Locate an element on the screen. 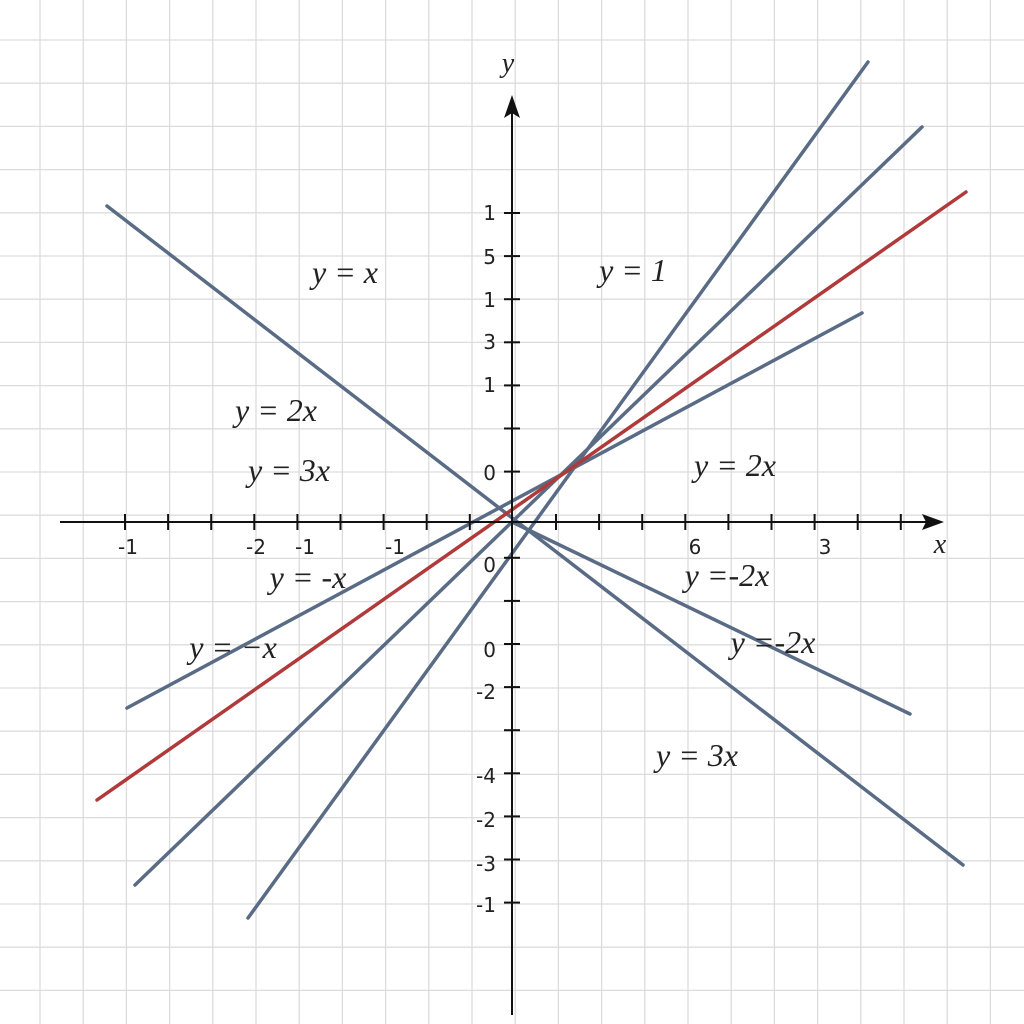 This screenshot has height=1024, width=1024. y-tick-label: -1 is located at coordinates (486, 905).